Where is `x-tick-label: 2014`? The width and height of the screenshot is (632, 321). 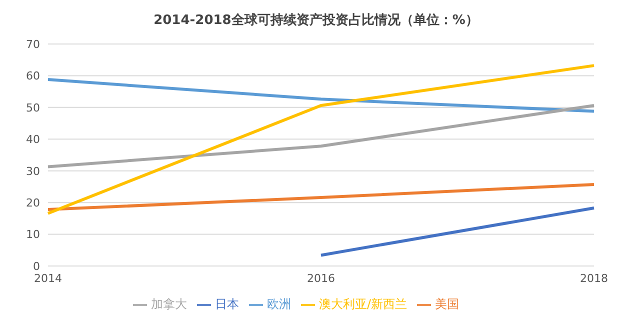 x-tick-label: 2014 is located at coordinates (48, 278).